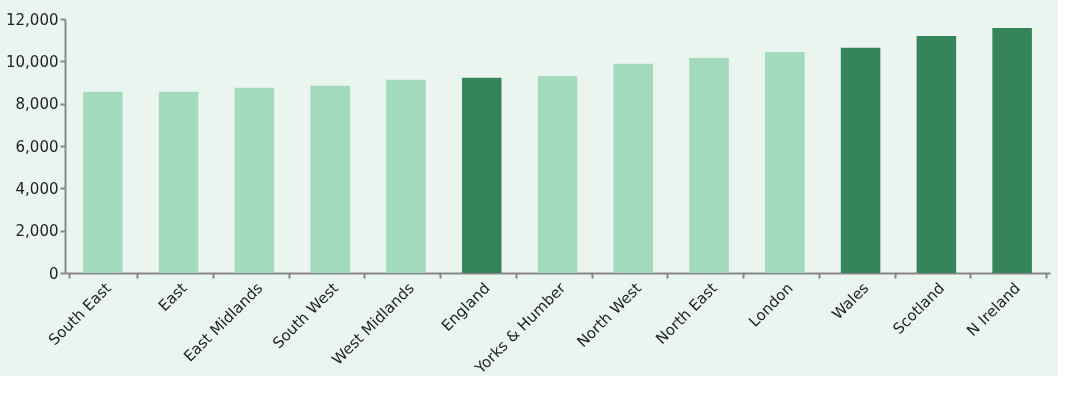  Describe the element at coordinates (32, 61) in the screenshot. I see `y-tick-label: 10,000` at that location.